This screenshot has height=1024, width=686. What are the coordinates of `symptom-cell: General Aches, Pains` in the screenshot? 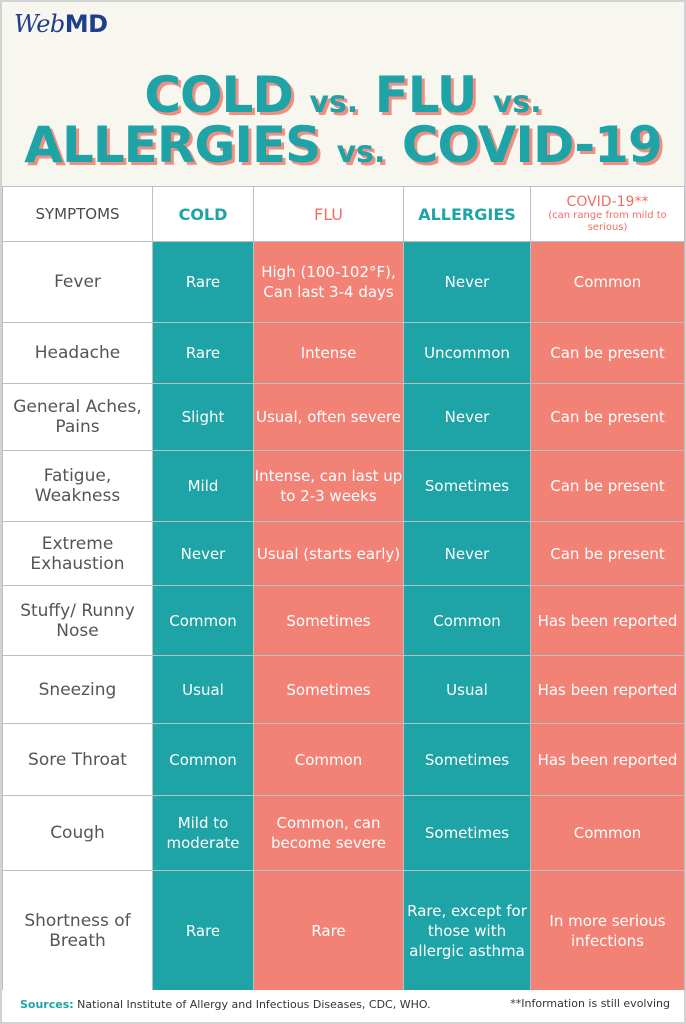 It's located at (77, 417).